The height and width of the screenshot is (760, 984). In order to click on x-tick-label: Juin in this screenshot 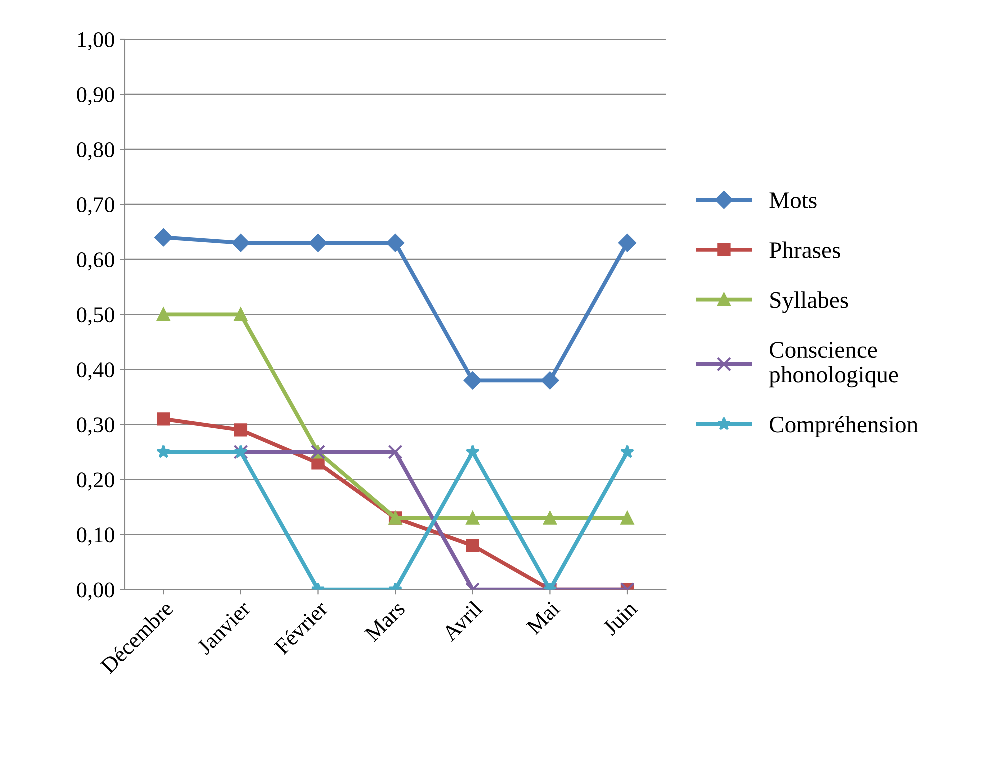, I will do `click(620, 618)`.